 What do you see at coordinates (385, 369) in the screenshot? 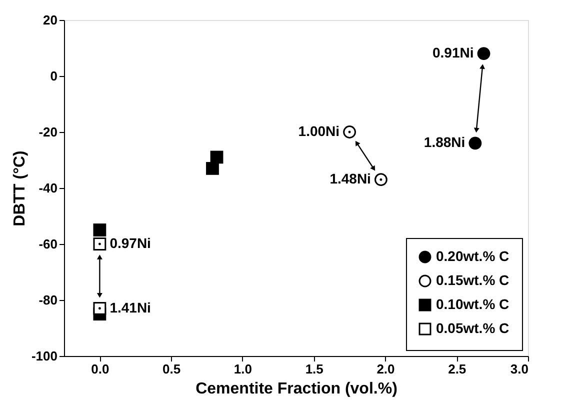
I see `x-tick-label: 2.0` at bounding box center [385, 369].